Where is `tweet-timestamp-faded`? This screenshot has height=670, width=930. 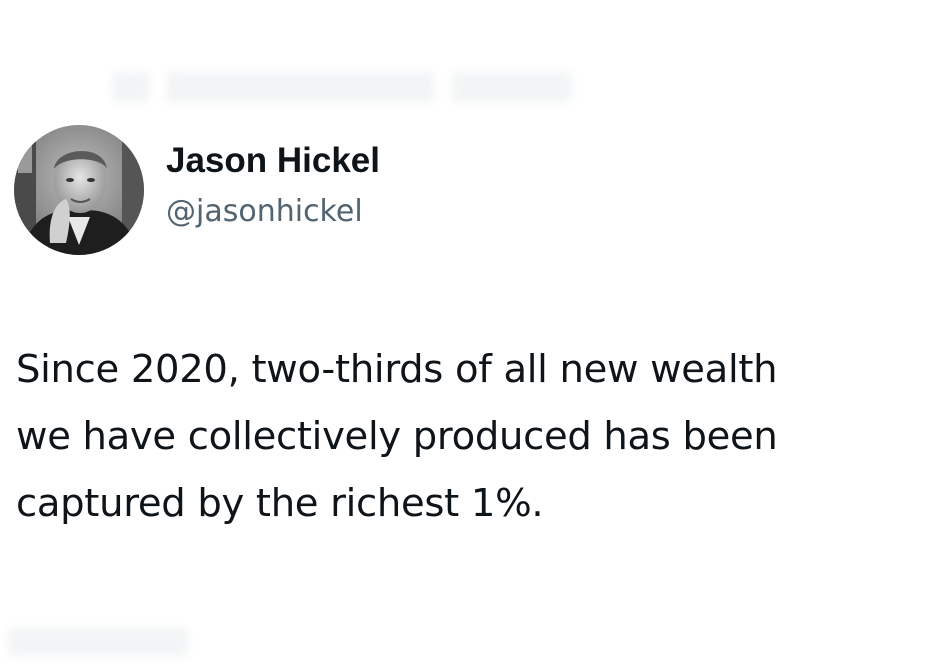 tweet-timestamp-faded is located at coordinates (98, 642).